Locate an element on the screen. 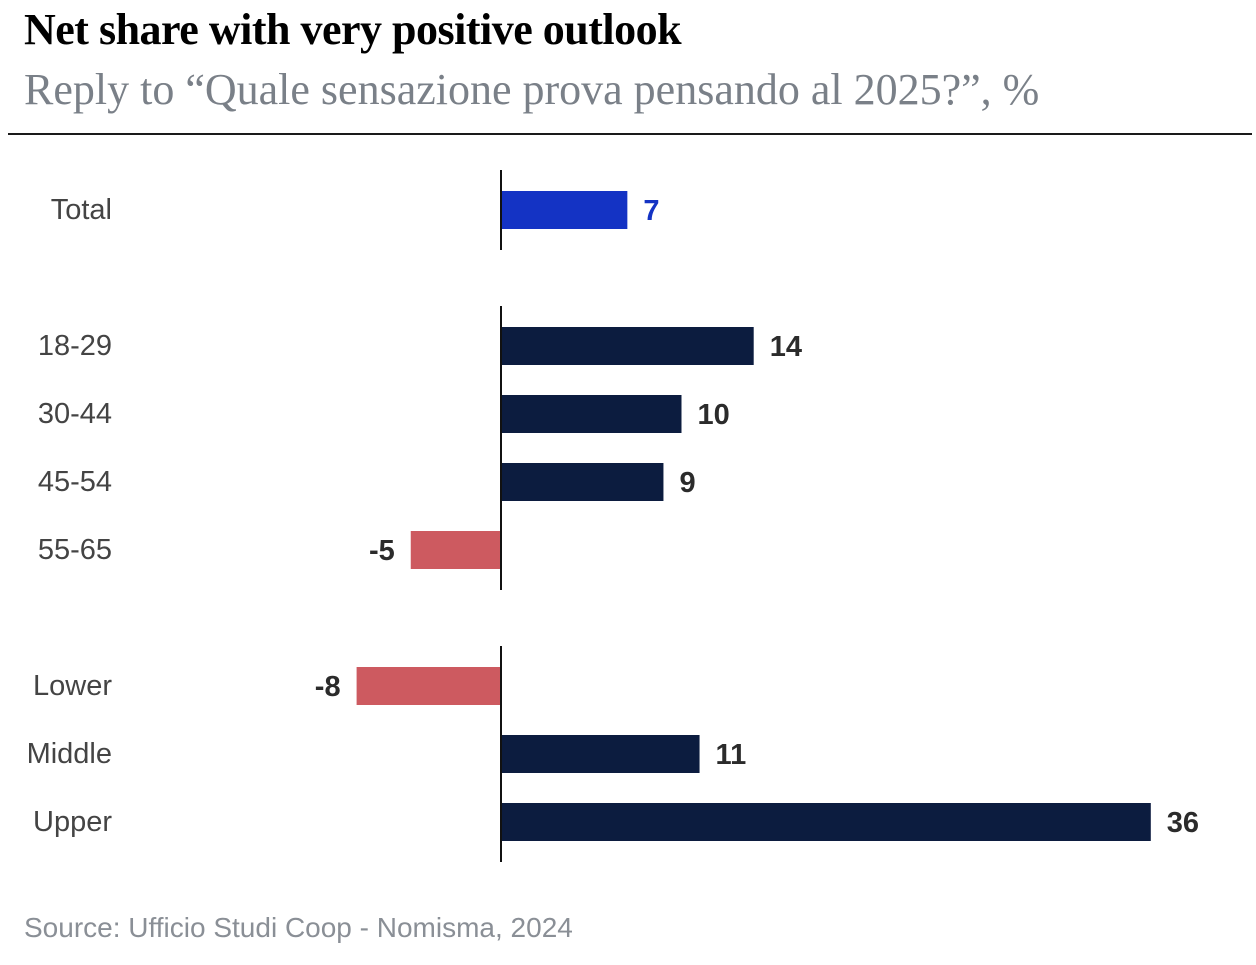 The width and height of the screenshot is (1256, 965). category-label-total: Total is located at coordinates (81, 210).